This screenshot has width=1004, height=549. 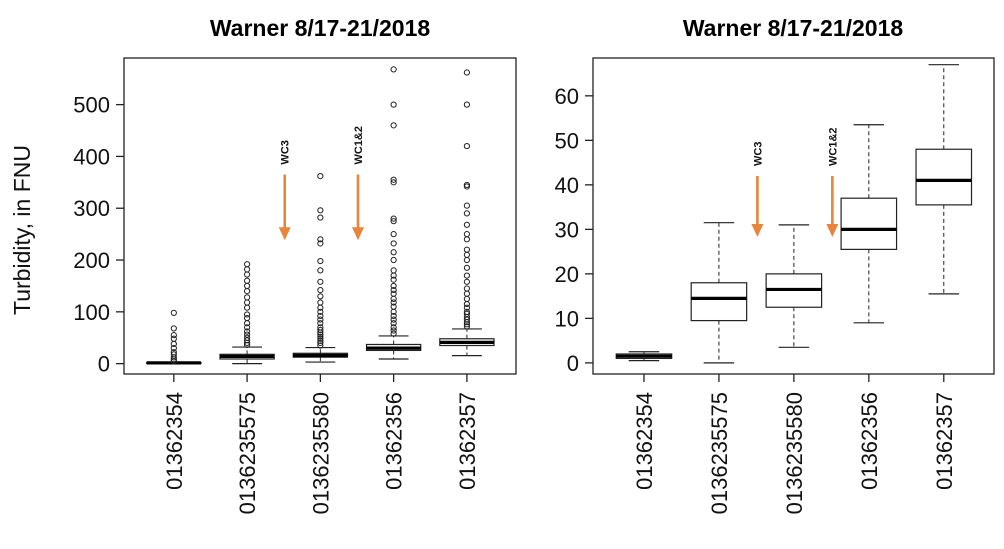 What do you see at coordinates (359, 145) in the screenshot?
I see `annotation-label: WC1&2` at bounding box center [359, 145].